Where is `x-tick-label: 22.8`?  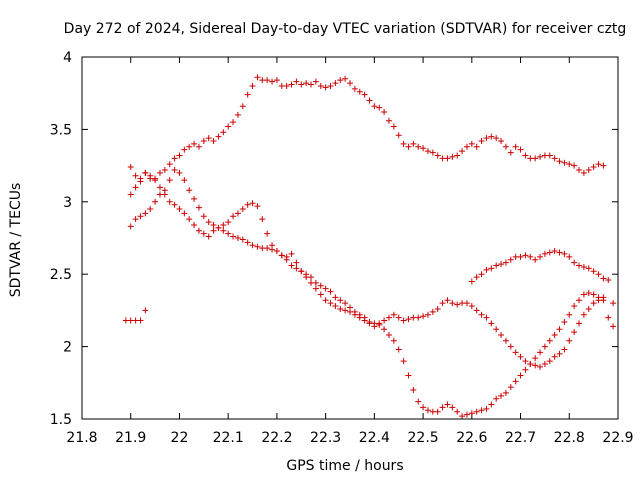 x-tick-label: 22.8 is located at coordinates (569, 438).